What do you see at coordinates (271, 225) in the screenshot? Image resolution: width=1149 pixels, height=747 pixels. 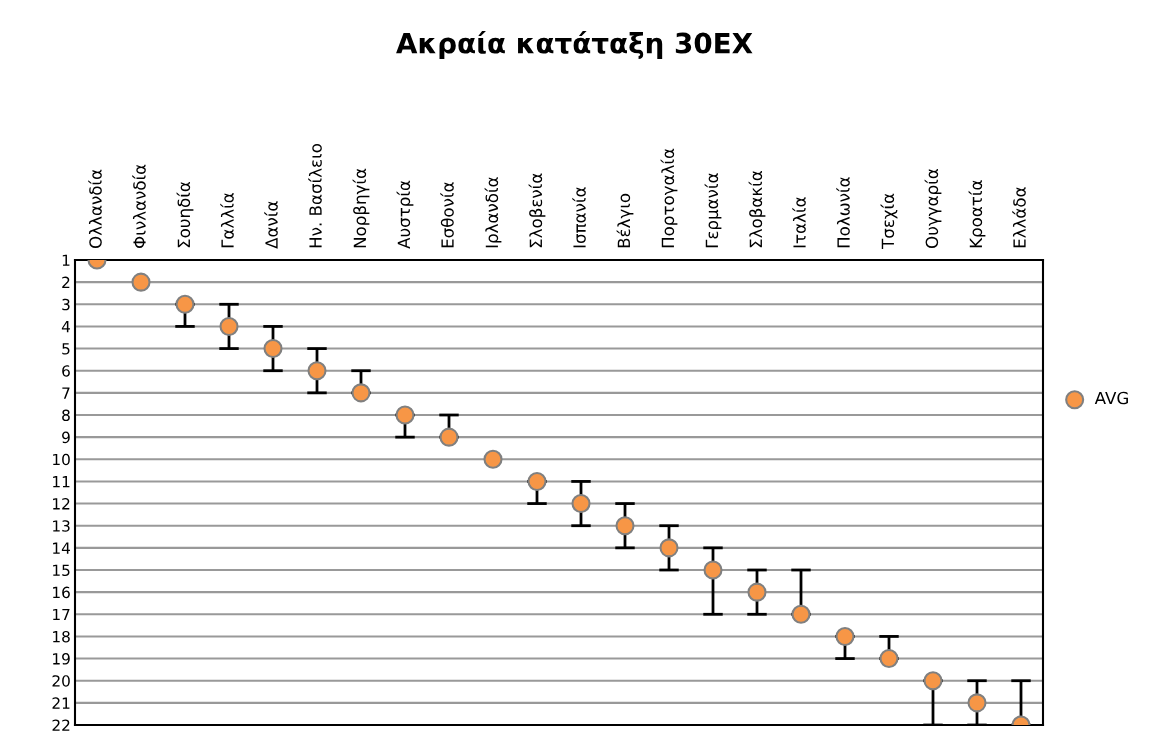 I see `x-tick-label: Δανία` at bounding box center [271, 225].